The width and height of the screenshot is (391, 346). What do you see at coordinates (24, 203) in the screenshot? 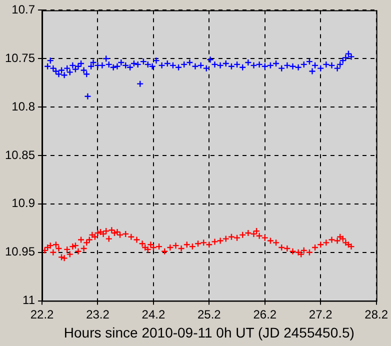
I see `y-tick-label: 10.9` at bounding box center [24, 203].